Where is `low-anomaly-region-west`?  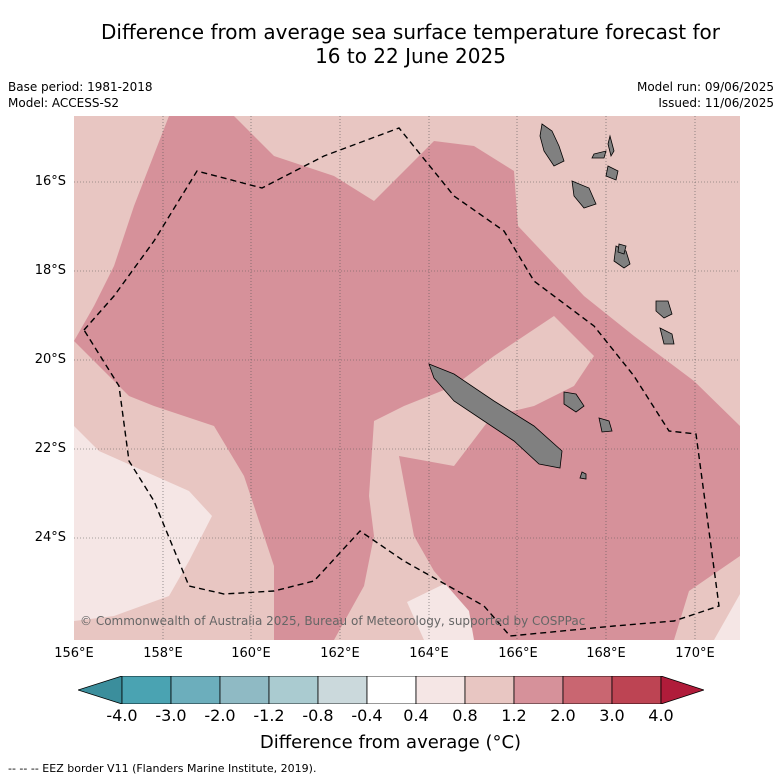 low-anomaly-region-west is located at coordinates (143, 523).